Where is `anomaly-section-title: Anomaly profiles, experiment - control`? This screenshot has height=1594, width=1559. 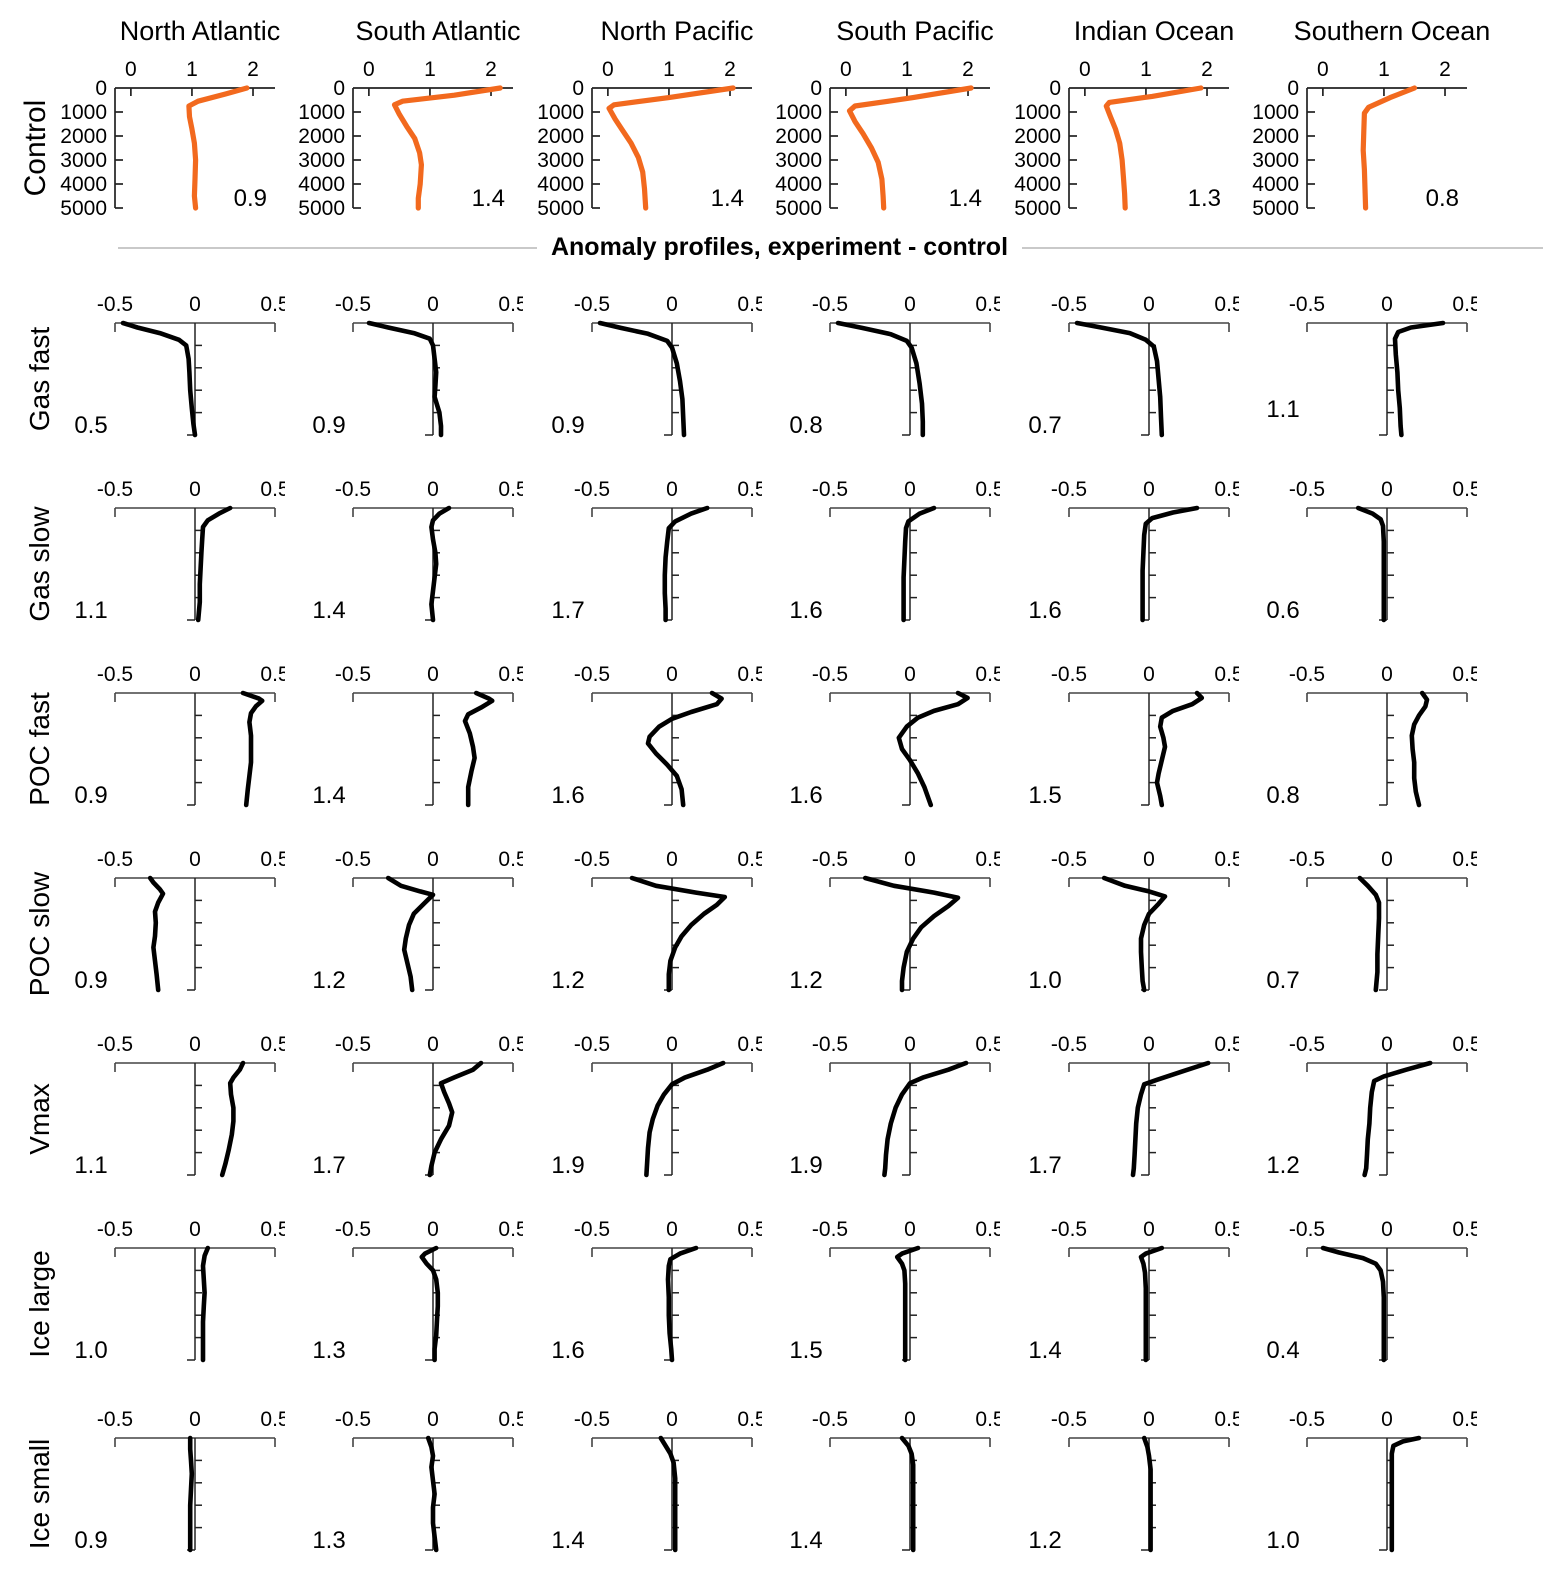 anomaly-section-title: Anomaly profiles, experiment - control is located at coordinates (779, 247).